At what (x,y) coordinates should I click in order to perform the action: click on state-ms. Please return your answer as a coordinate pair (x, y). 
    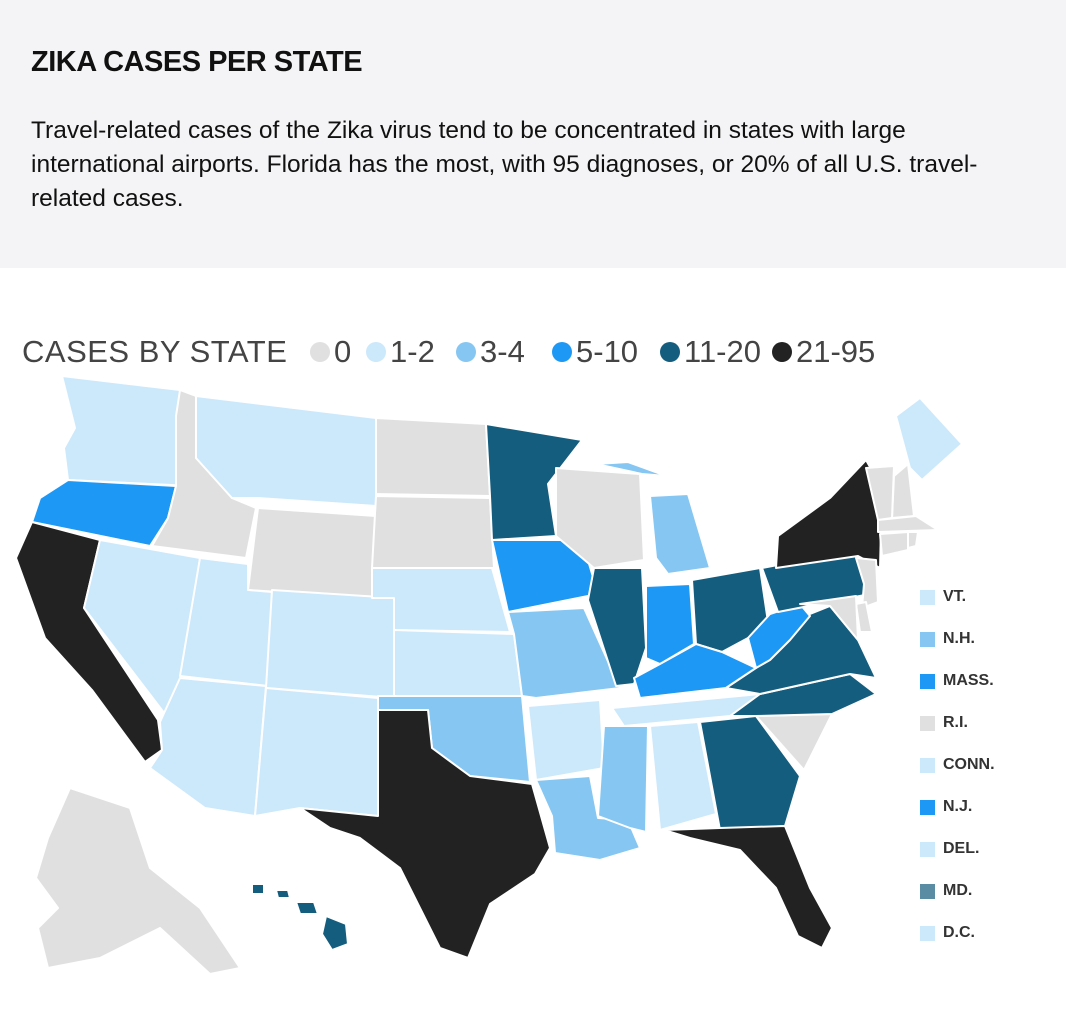
    Looking at the image, I should click on (623, 779).